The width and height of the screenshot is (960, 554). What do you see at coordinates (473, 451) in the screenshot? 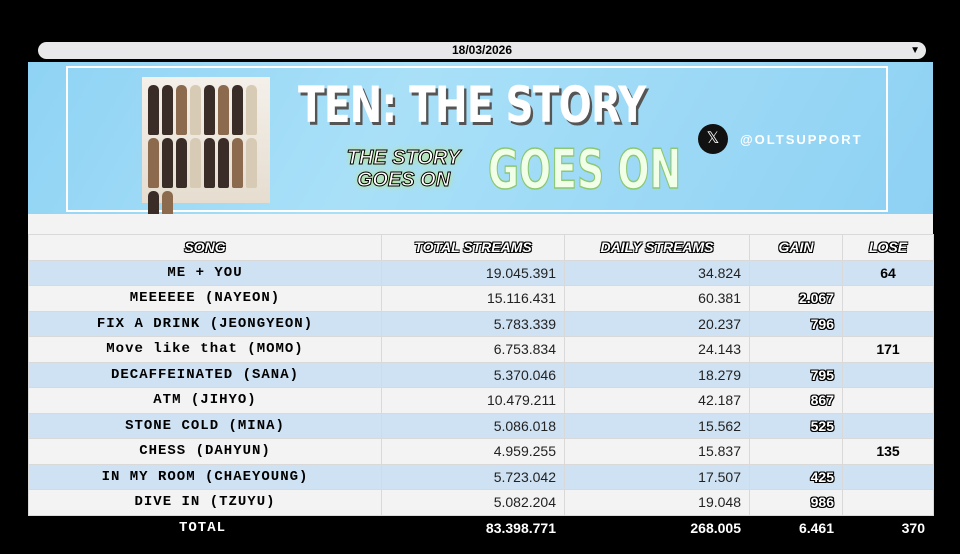
I see `total-streams-cell: 4.959.255` at bounding box center [473, 451].